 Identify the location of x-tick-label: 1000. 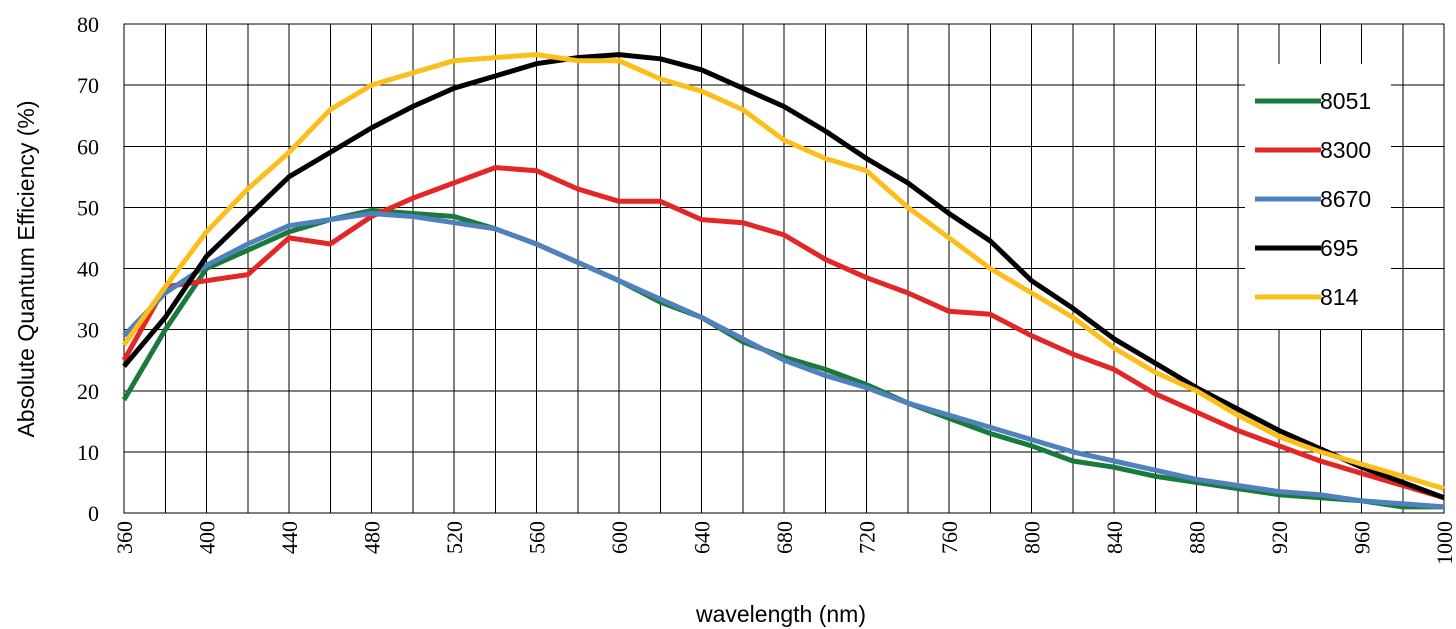
(1444, 543).